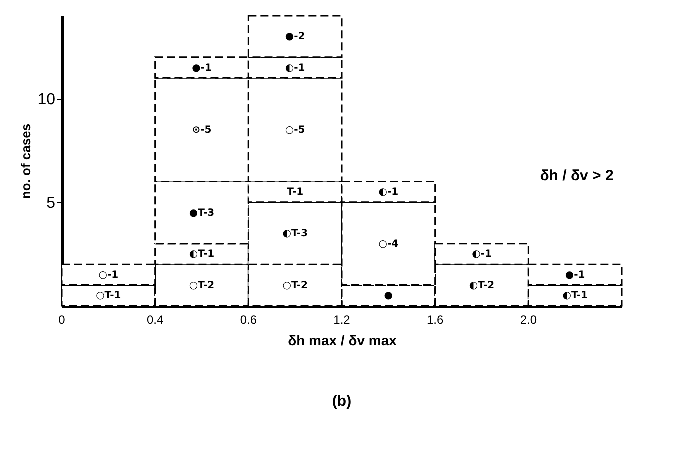 The width and height of the screenshot is (674, 474). I want to click on annotation: δh / δv > 2, so click(577, 176).